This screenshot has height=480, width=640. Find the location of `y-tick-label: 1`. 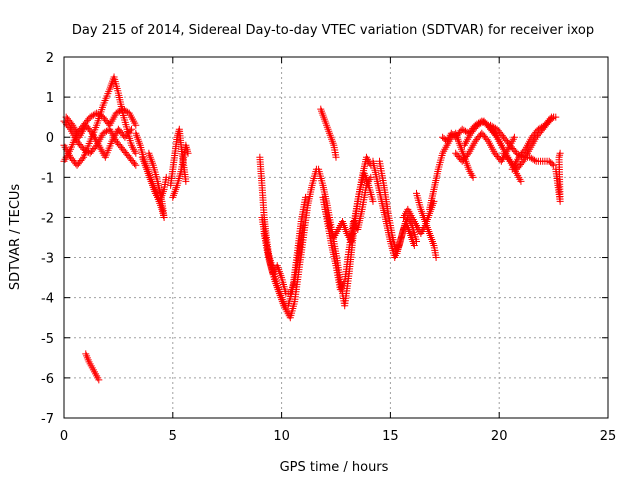

y-tick-label: 1 is located at coordinates (50, 98).